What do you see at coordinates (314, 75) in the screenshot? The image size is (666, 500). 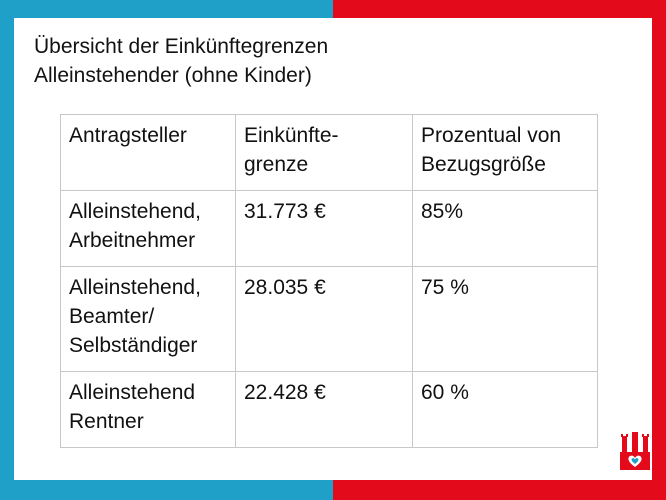 I see `slide-title-line-2: Alleinstehender (ohne Kinder)` at bounding box center [314, 75].